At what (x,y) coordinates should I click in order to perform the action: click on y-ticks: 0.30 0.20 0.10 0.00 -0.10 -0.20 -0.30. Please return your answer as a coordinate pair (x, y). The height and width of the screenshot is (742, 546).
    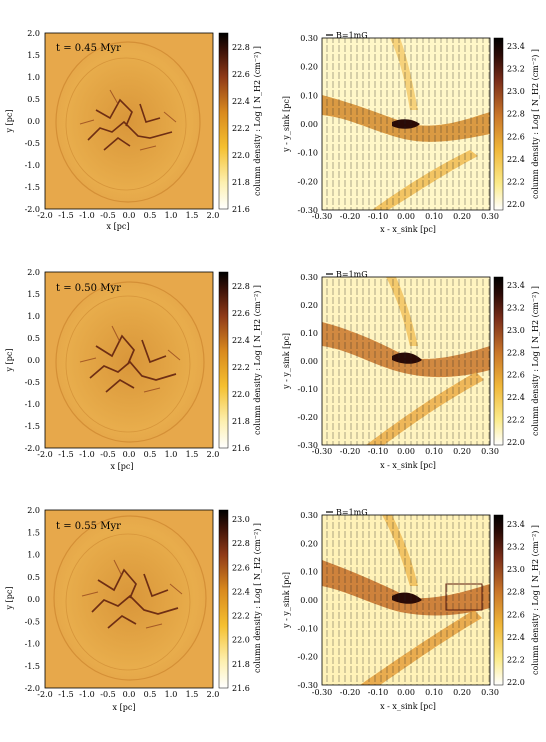
    Looking at the image, I should click on (307, 600).